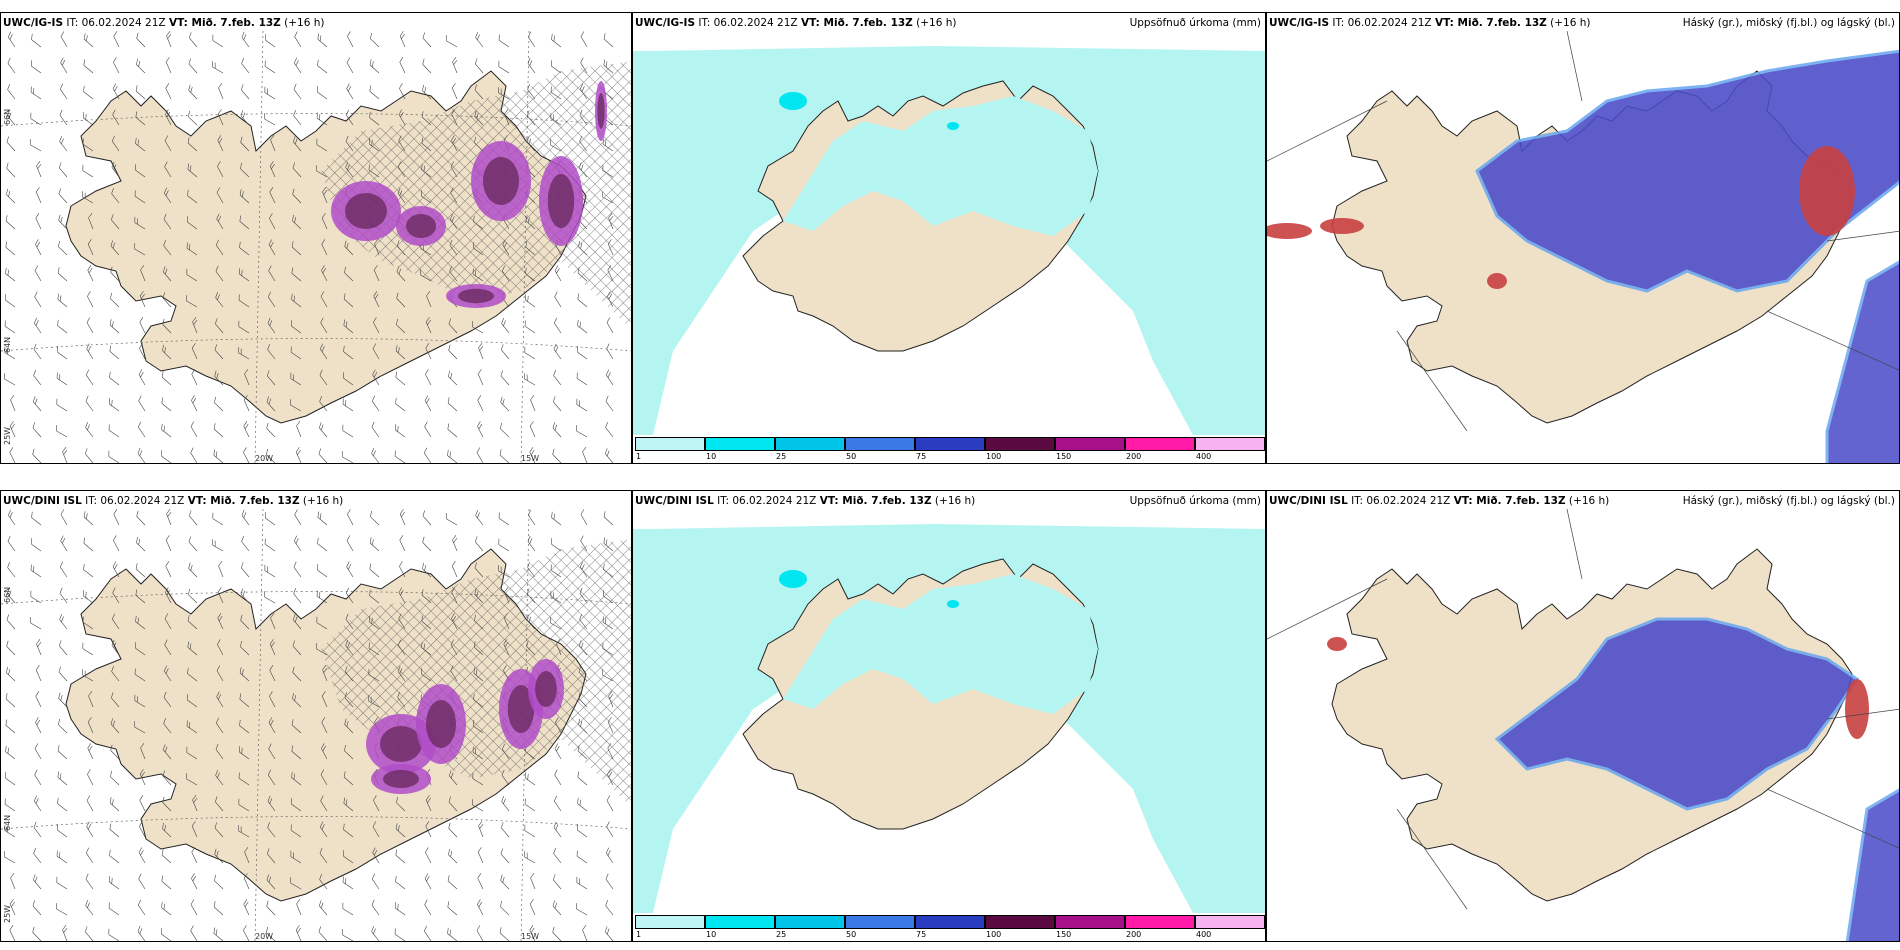 The height and width of the screenshot is (950, 1900). I want to click on lat-label-66n: 66N, so click(7, 594).